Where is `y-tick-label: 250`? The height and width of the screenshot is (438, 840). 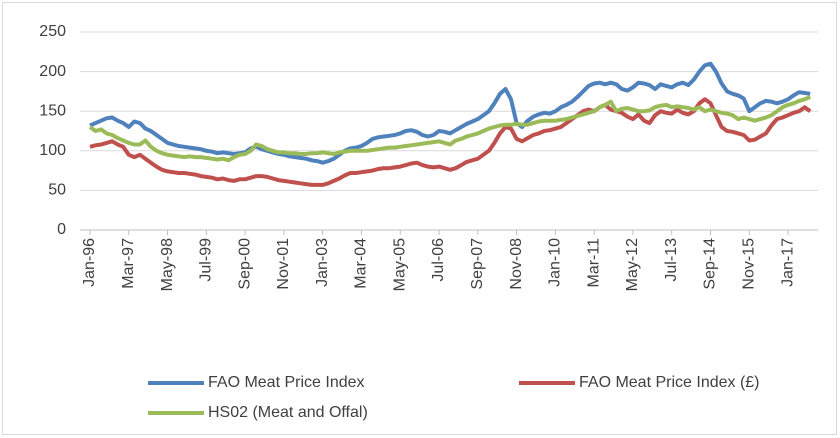 y-tick-label: 250 is located at coordinates (52, 31).